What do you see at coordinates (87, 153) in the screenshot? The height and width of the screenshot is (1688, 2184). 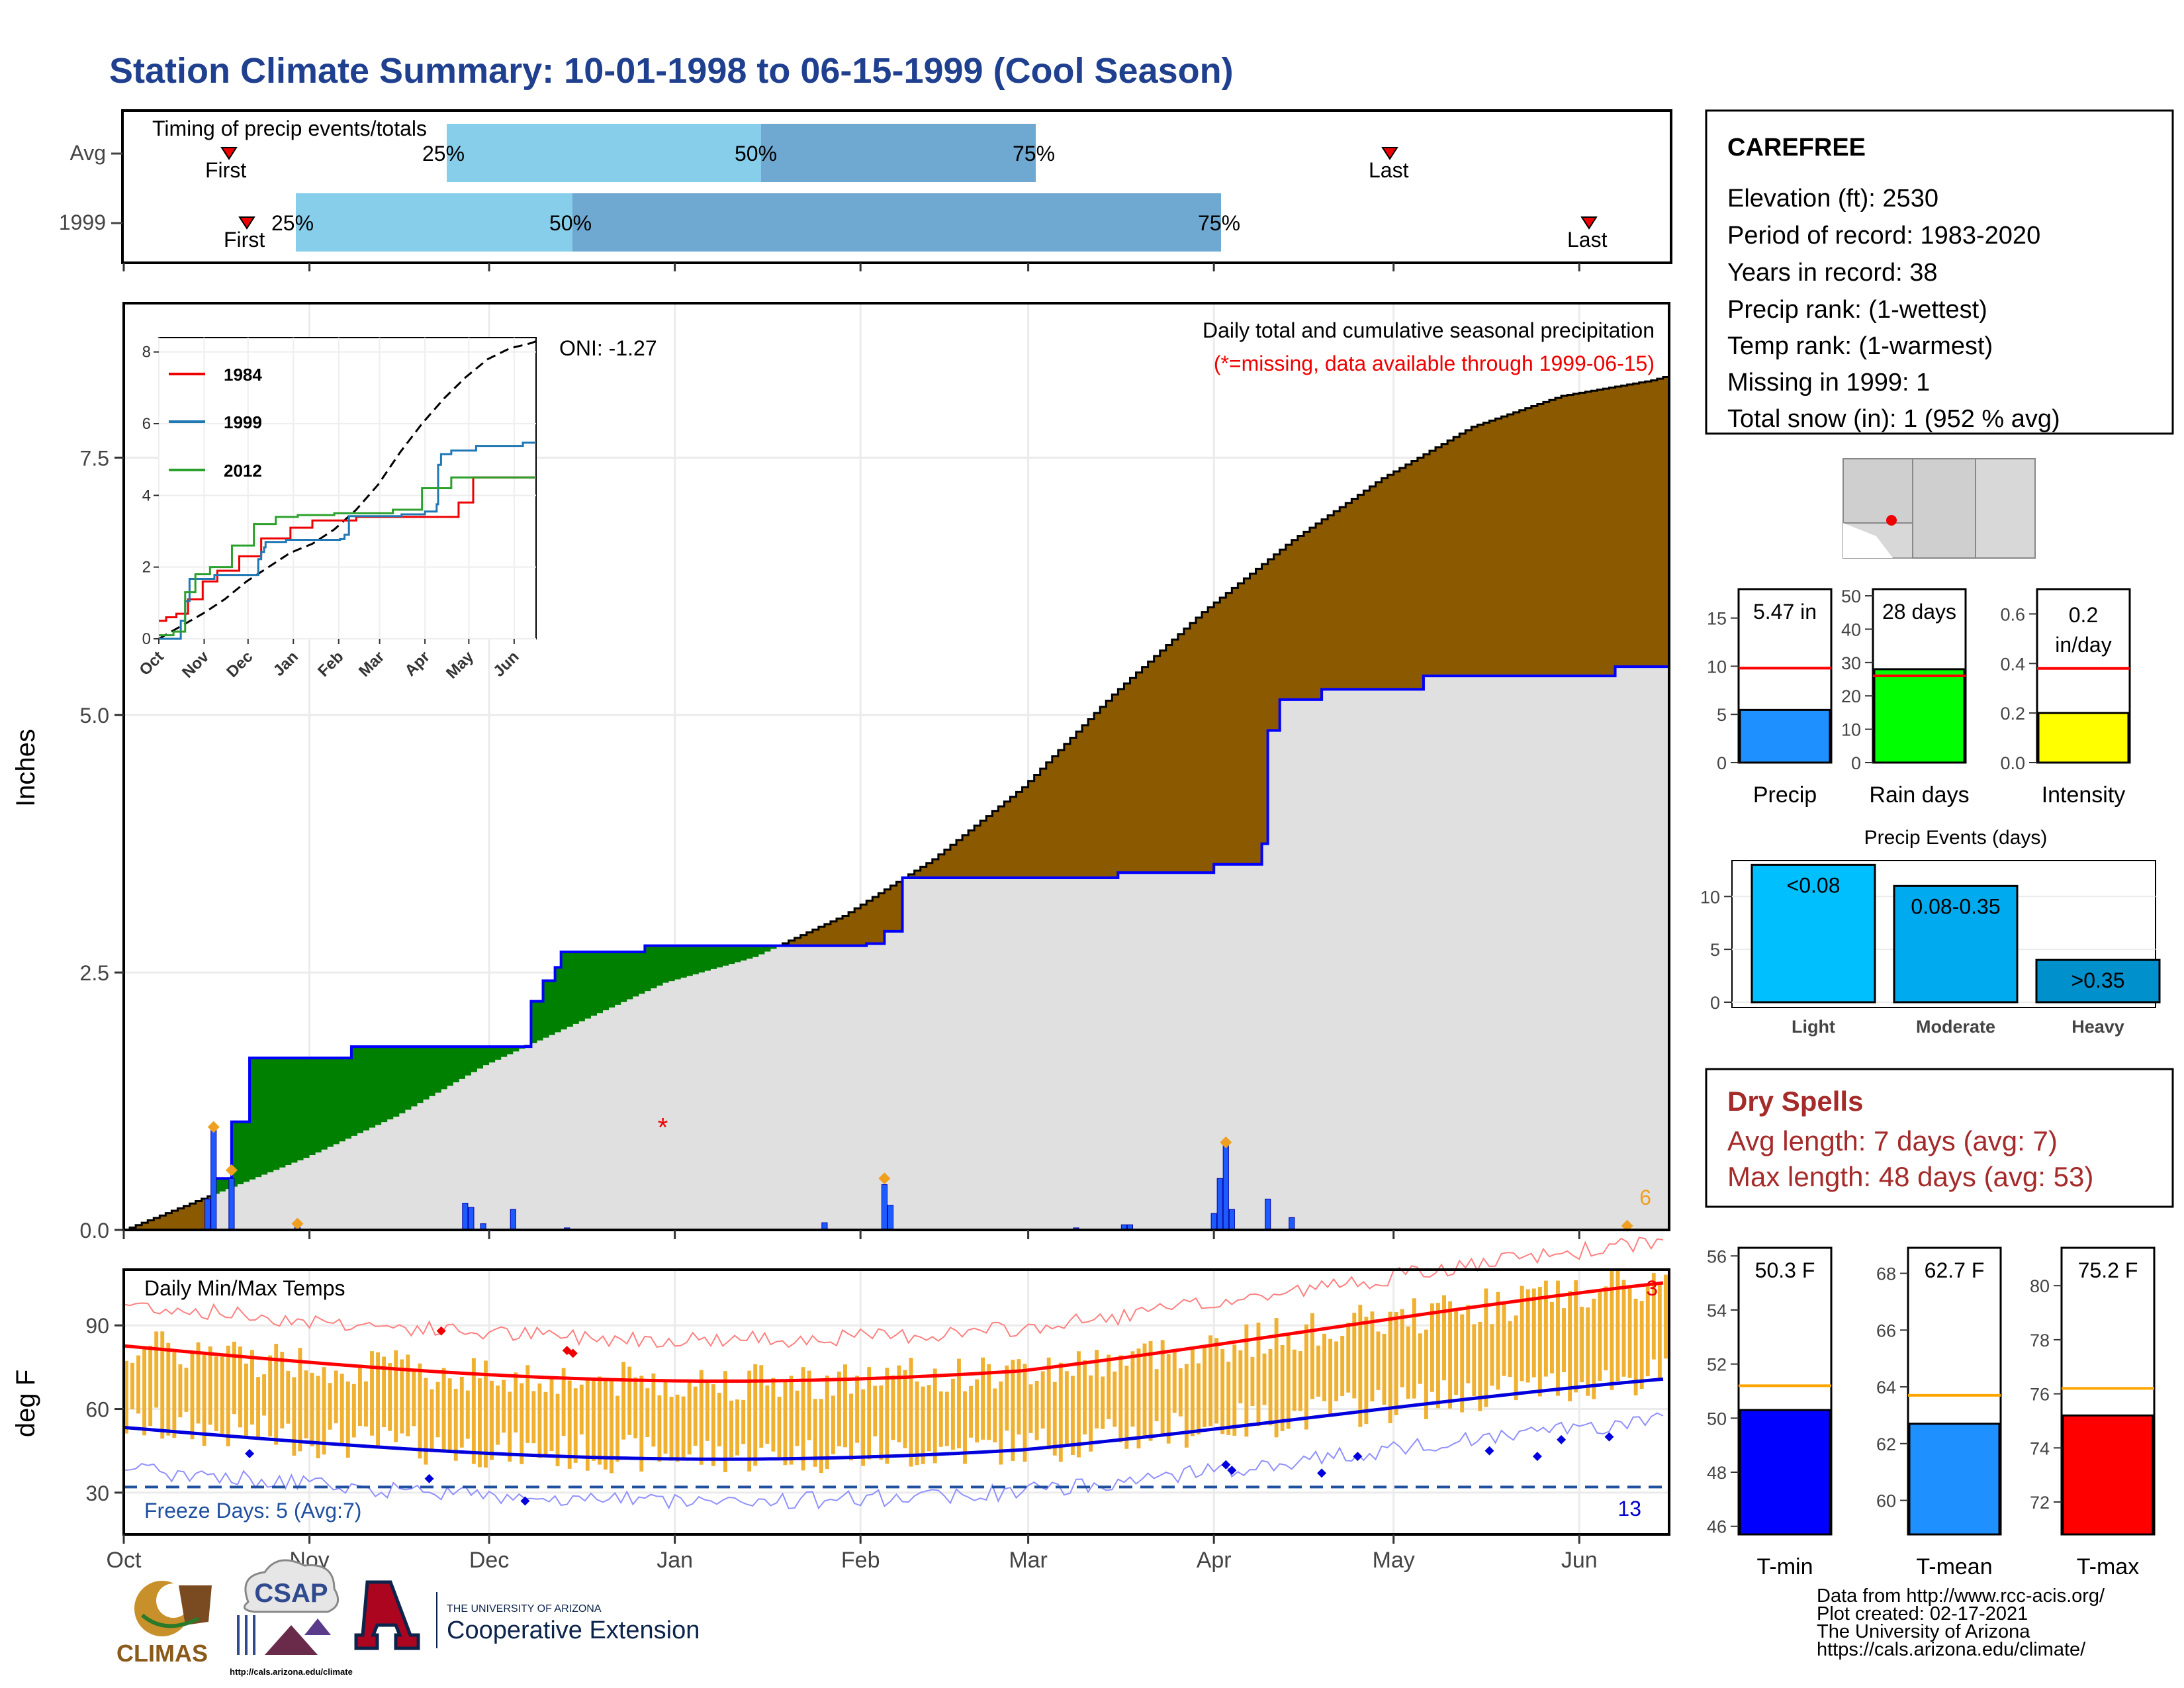 I see `timing-row-avg: Avg` at bounding box center [87, 153].